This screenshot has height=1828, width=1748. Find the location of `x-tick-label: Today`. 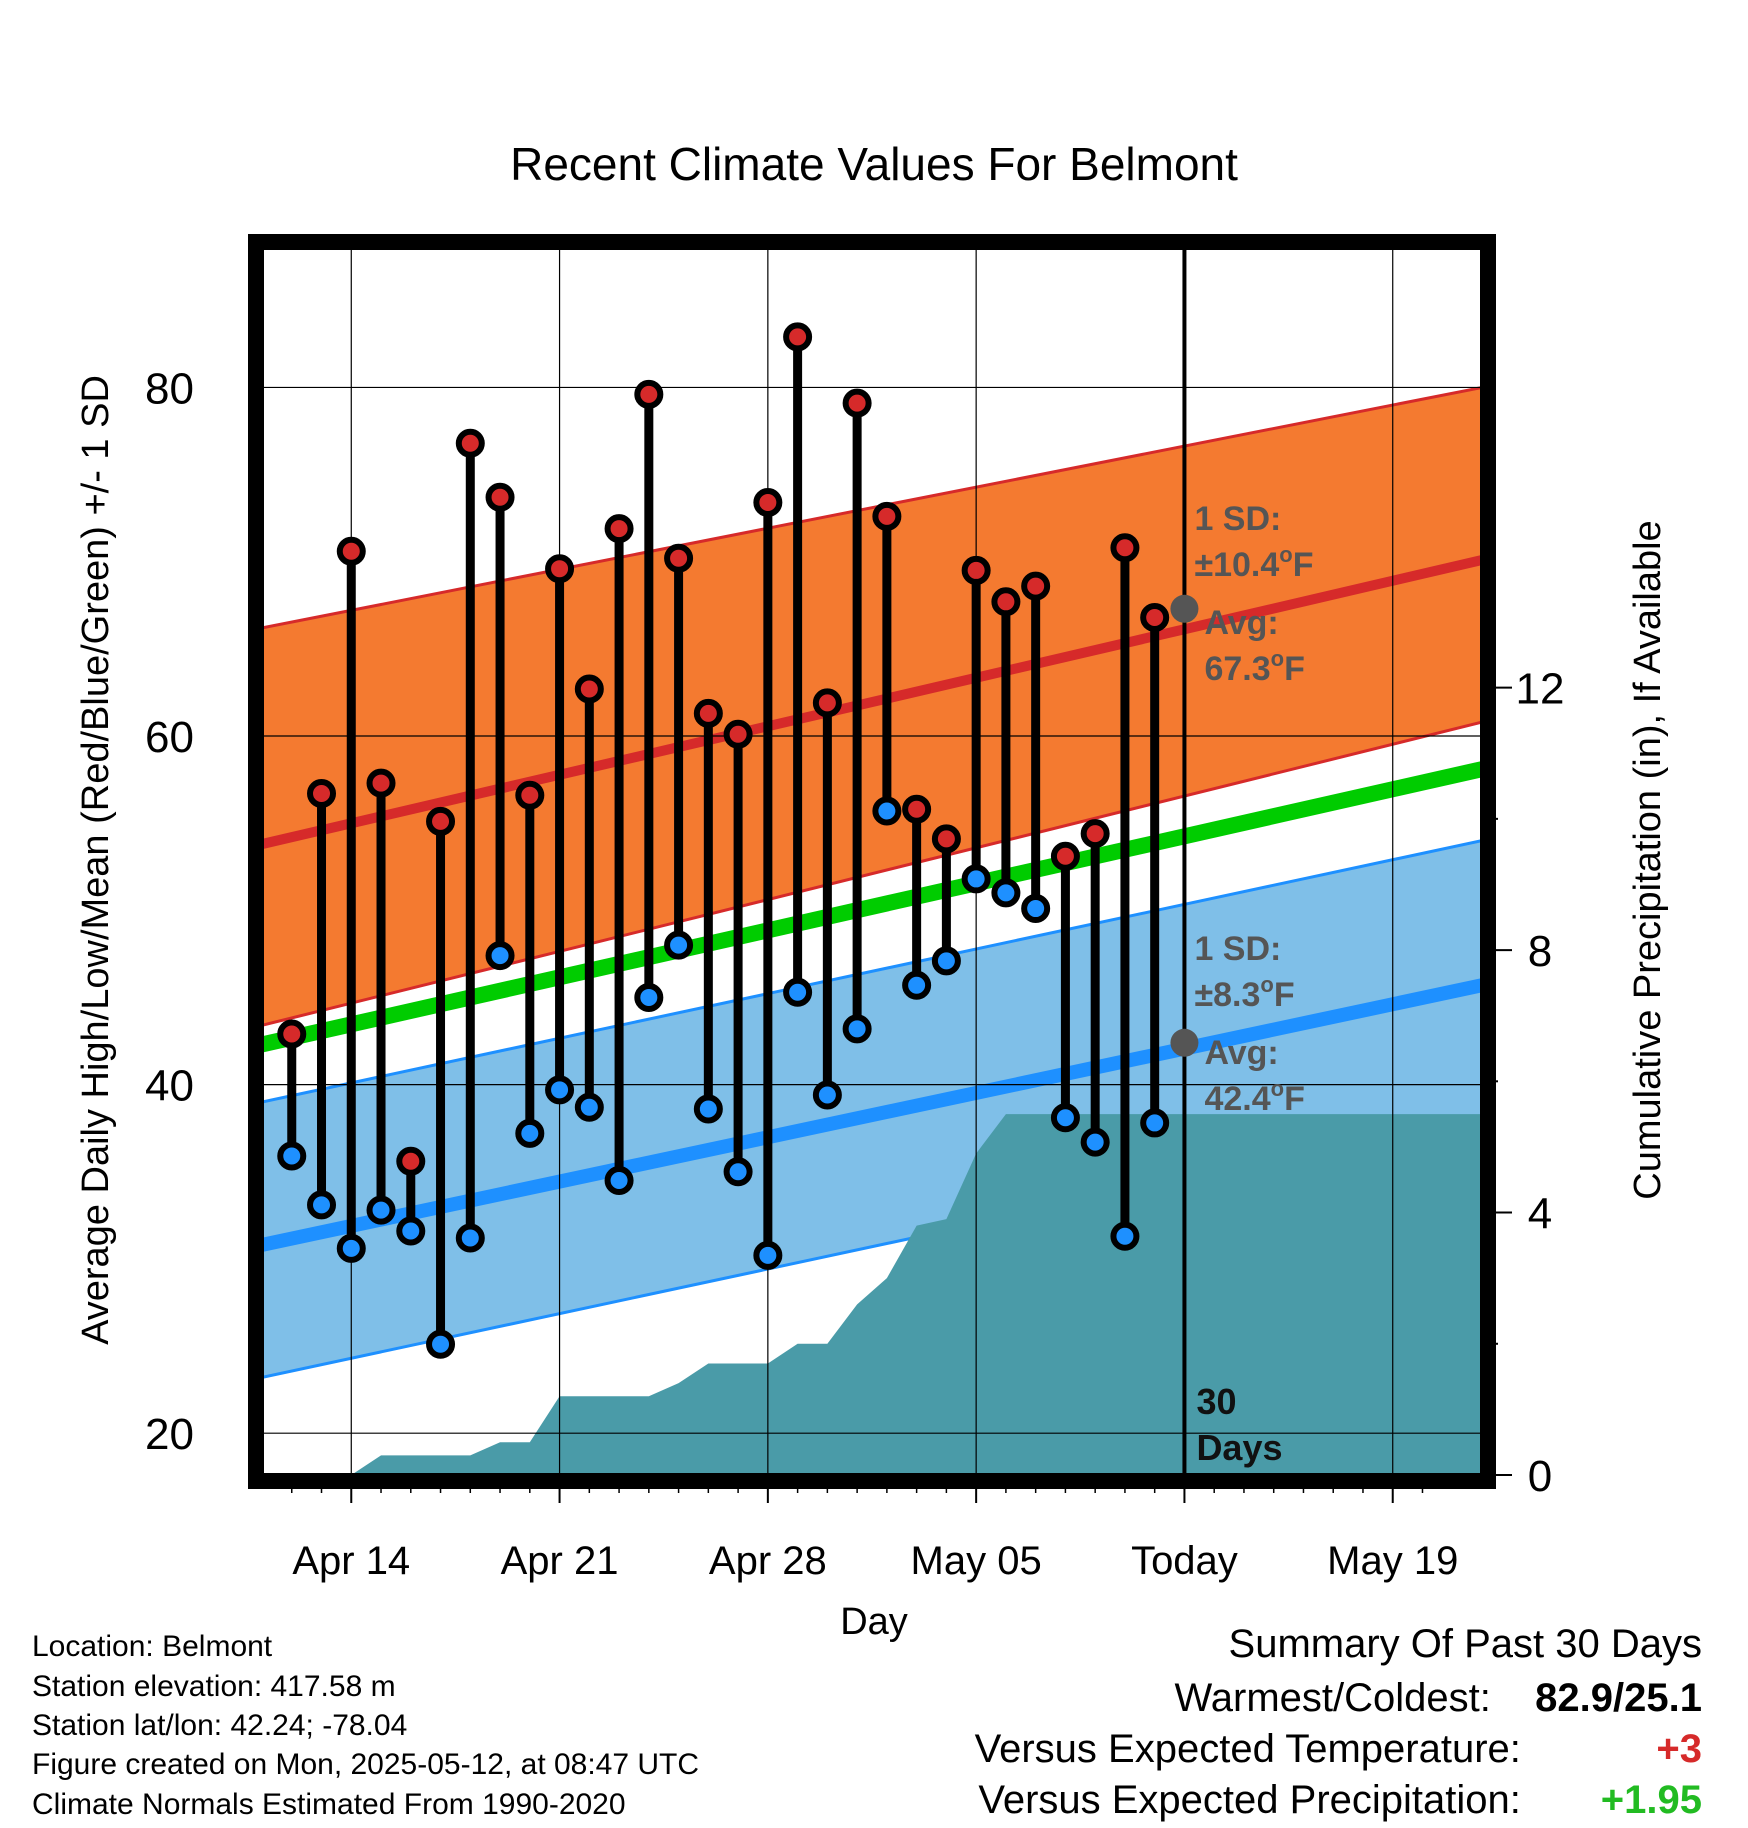

x-tick-label: Today is located at coordinates (1184, 1561).